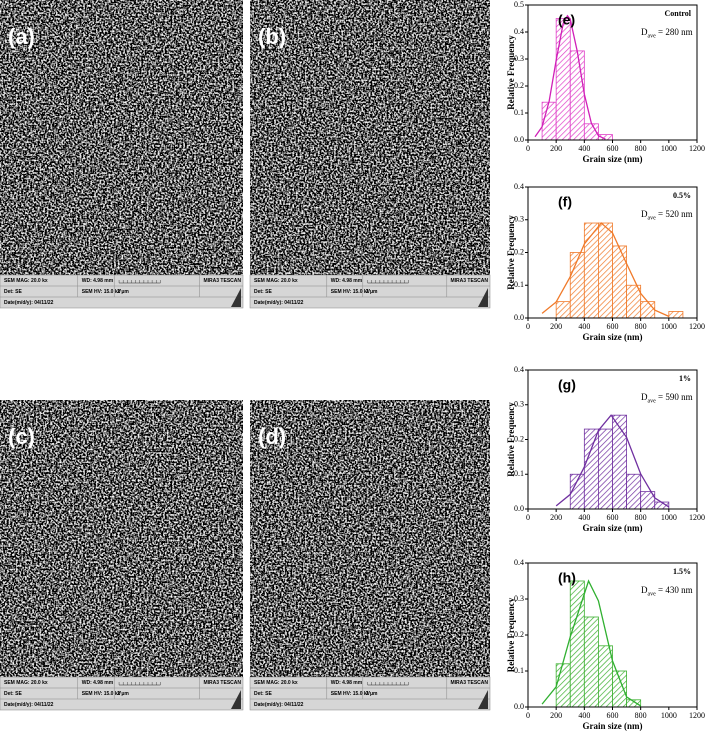 Image resolution: width=709 pixels, height=735 pixels. What do you see at coordinates (565, 202) in the screenshot?
I see `panel-label: (f)` at bounding box center [565, 202].